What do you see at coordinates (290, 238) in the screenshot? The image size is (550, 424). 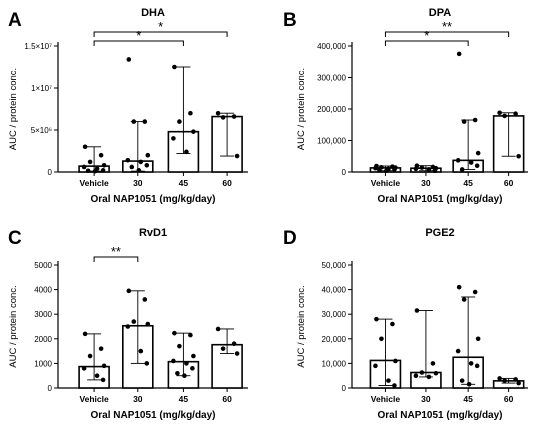 I see `panel-letter: D` at bounding box center [290, 238].